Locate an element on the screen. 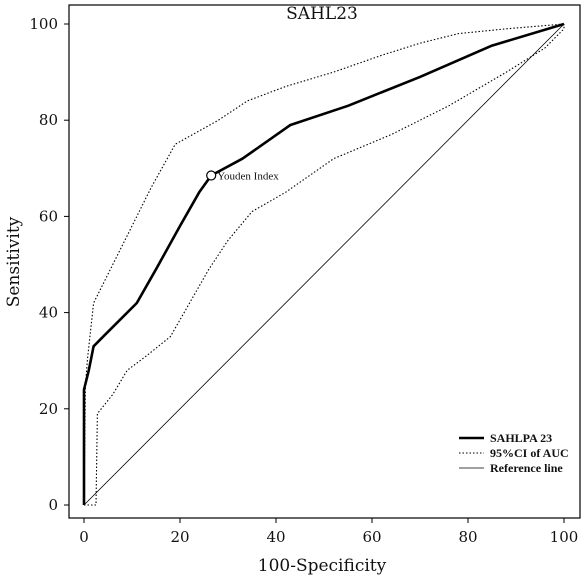  x-tick-label: 80 is located at coordinates (467, 537).